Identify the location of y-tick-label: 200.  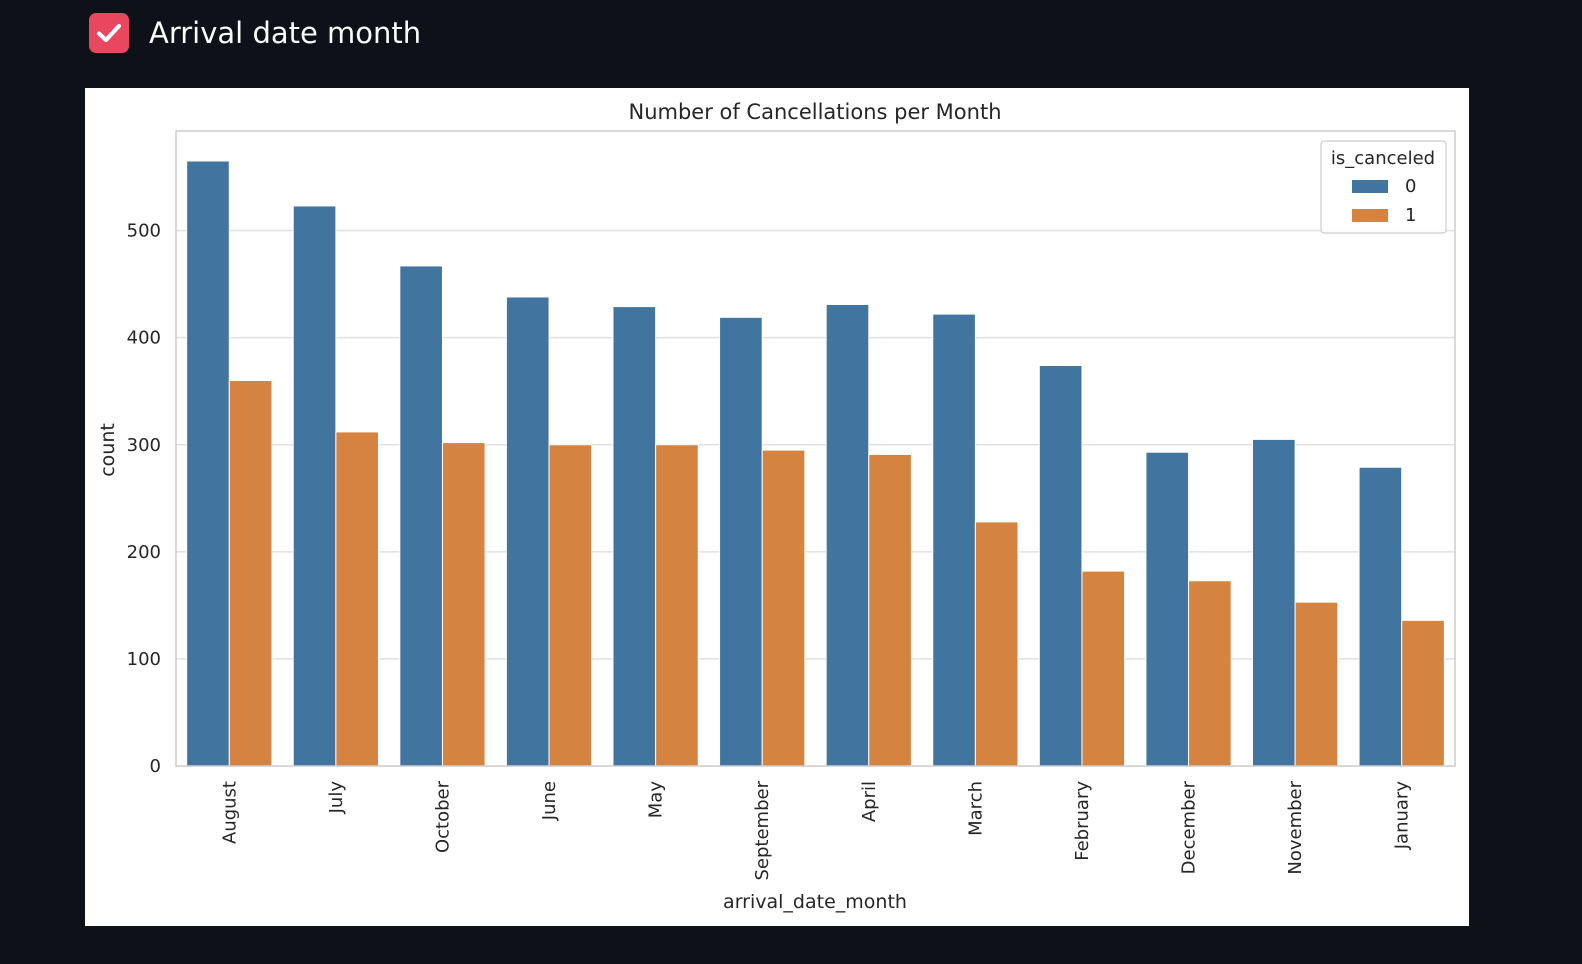
(144, 552).